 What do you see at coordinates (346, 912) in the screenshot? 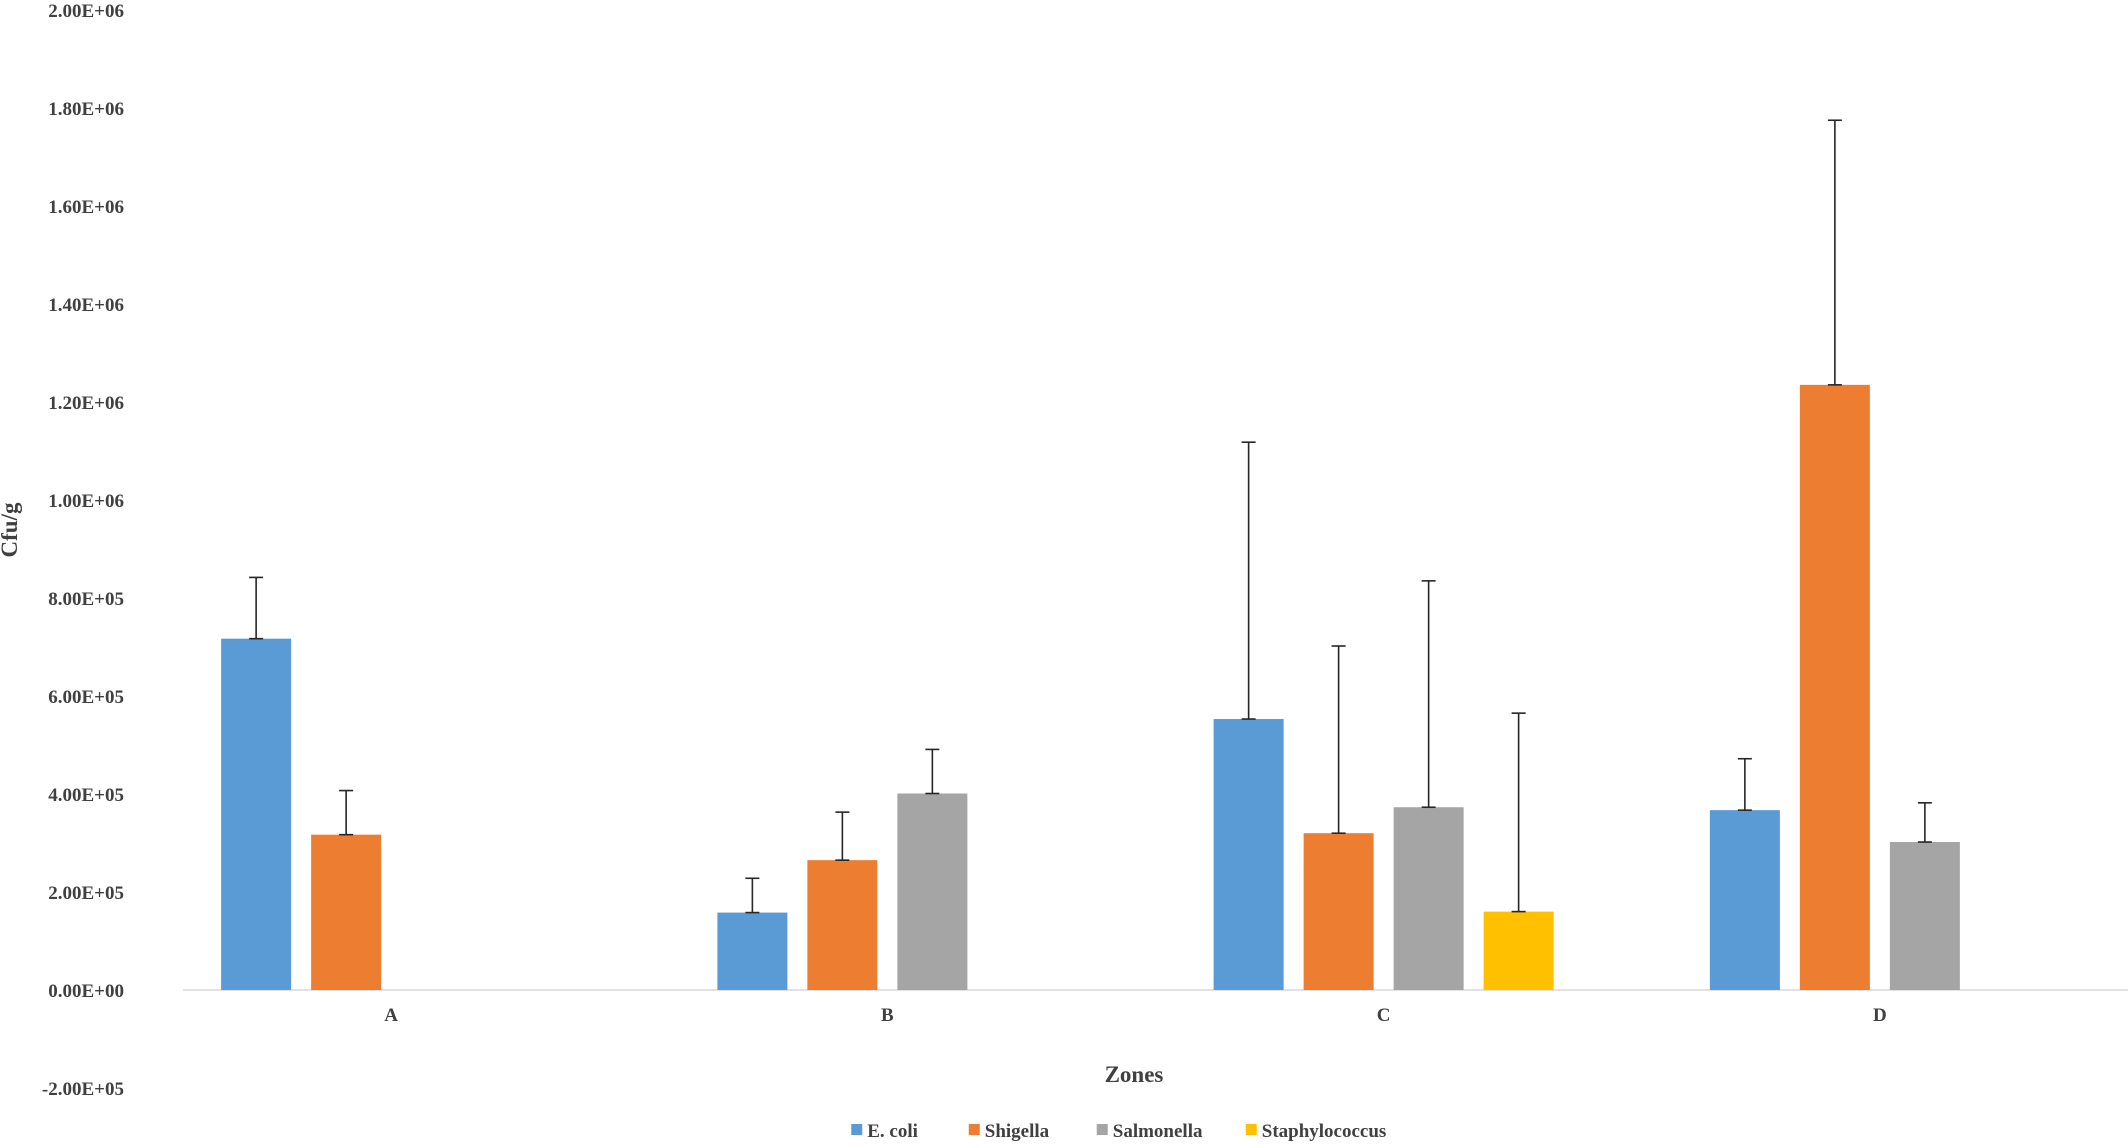
I see `bar-shigella-a` at bounding box center [346, 912].